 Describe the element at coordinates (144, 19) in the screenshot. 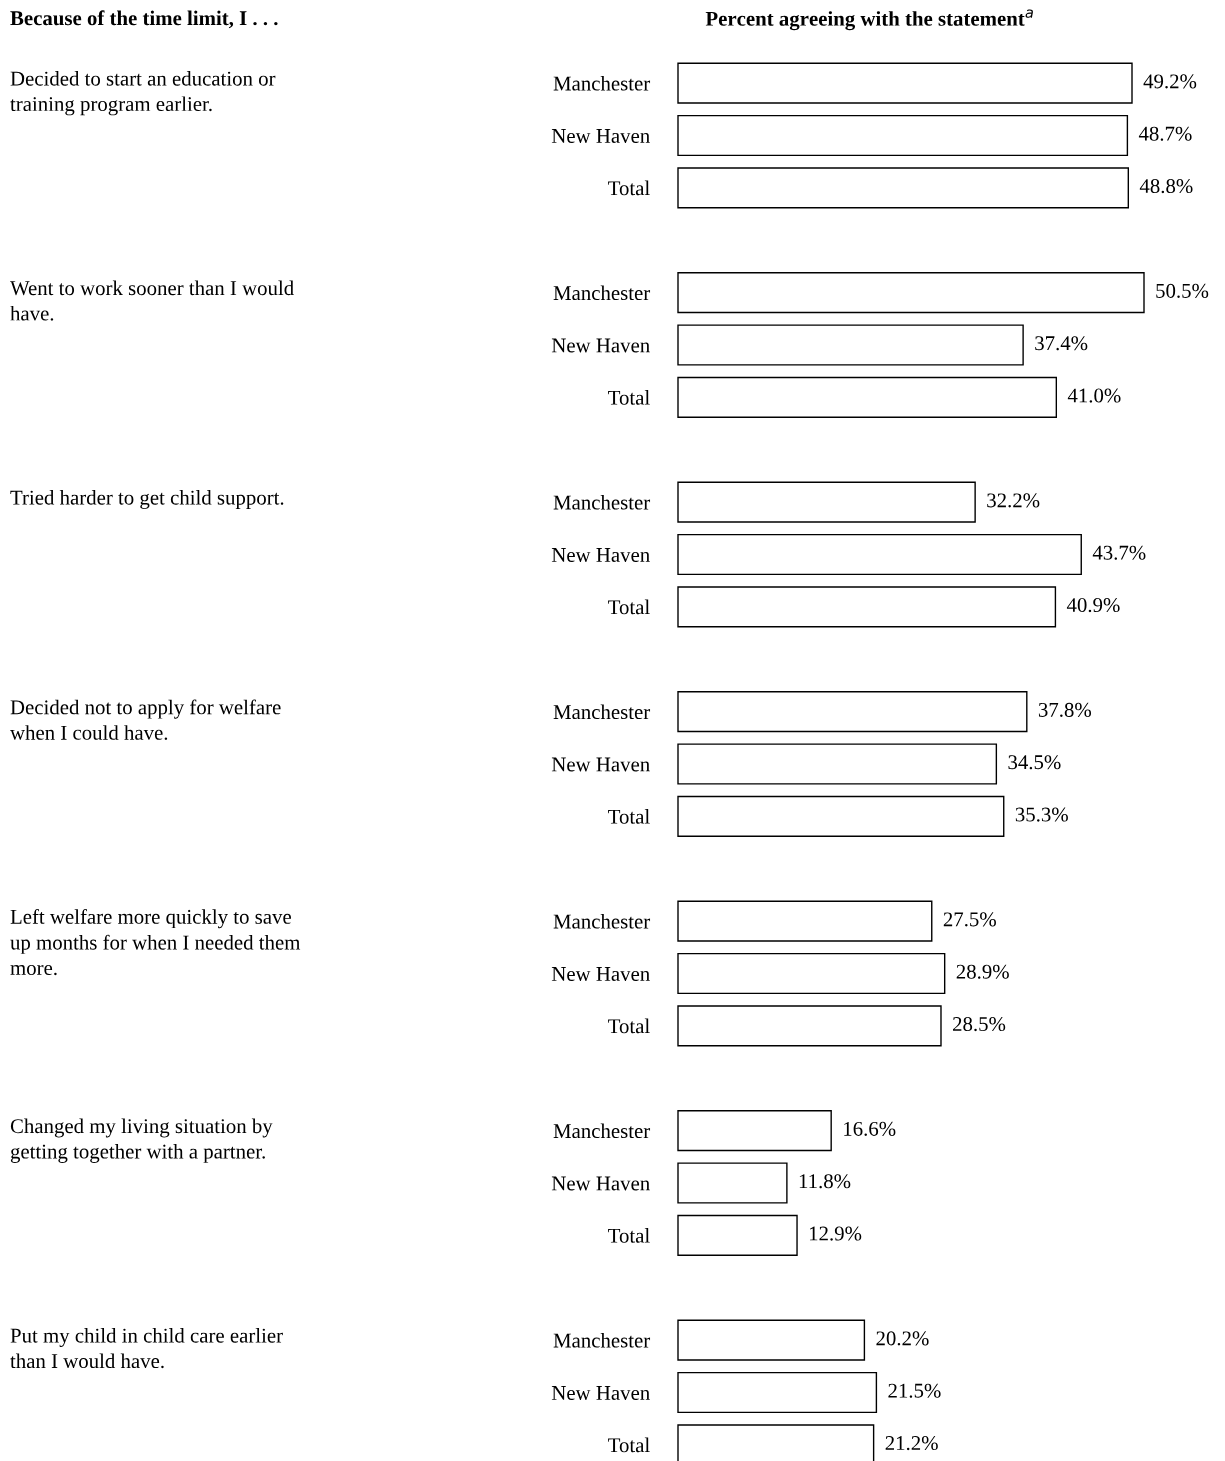

I see `text: Because of the time limit, I . . .` at that location.